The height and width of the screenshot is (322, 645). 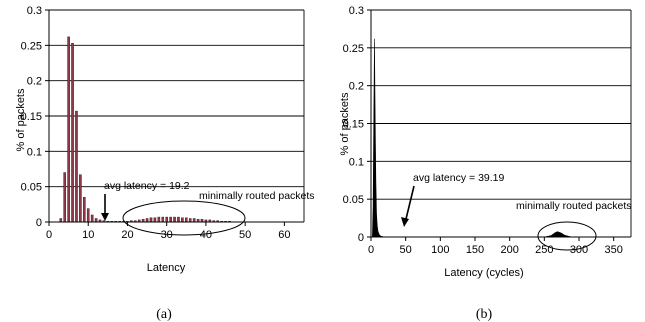 What do you see at coordinates (257, 196) in the screenshot?
I see `a-minimally-routed-annotation: minimally routed packets` at bounding box center [257, 196].